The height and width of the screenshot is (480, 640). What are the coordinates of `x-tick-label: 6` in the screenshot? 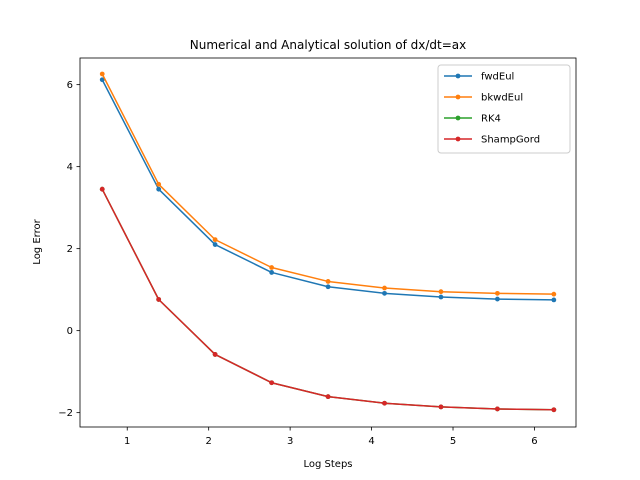 It's located at (534, 441).